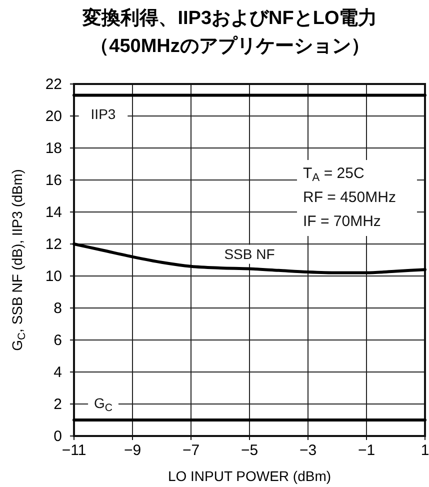 Image resolution: width=429 pixels, height=487 pixels. I want to click on x-tick-label: −1, so click(367, 450).